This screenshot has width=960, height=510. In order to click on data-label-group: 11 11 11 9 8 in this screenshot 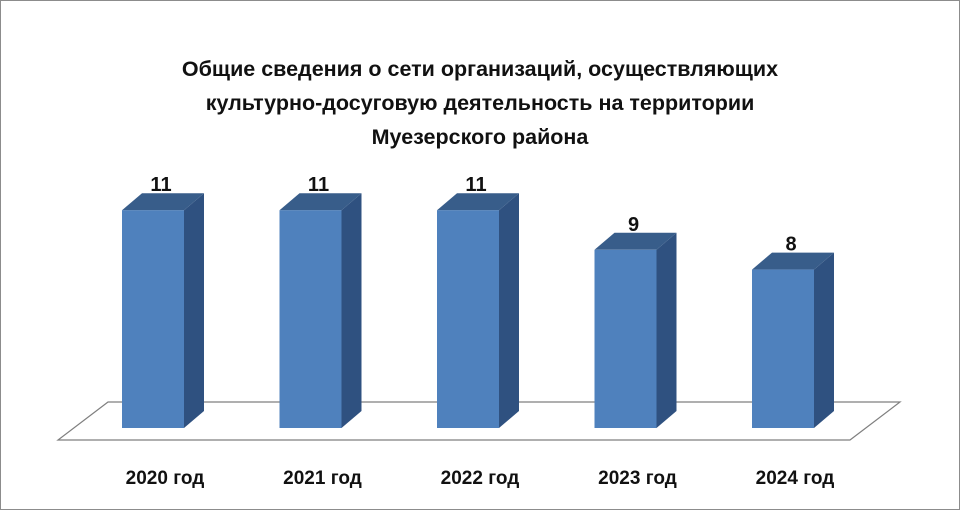, I will do `click(473, 214)`.